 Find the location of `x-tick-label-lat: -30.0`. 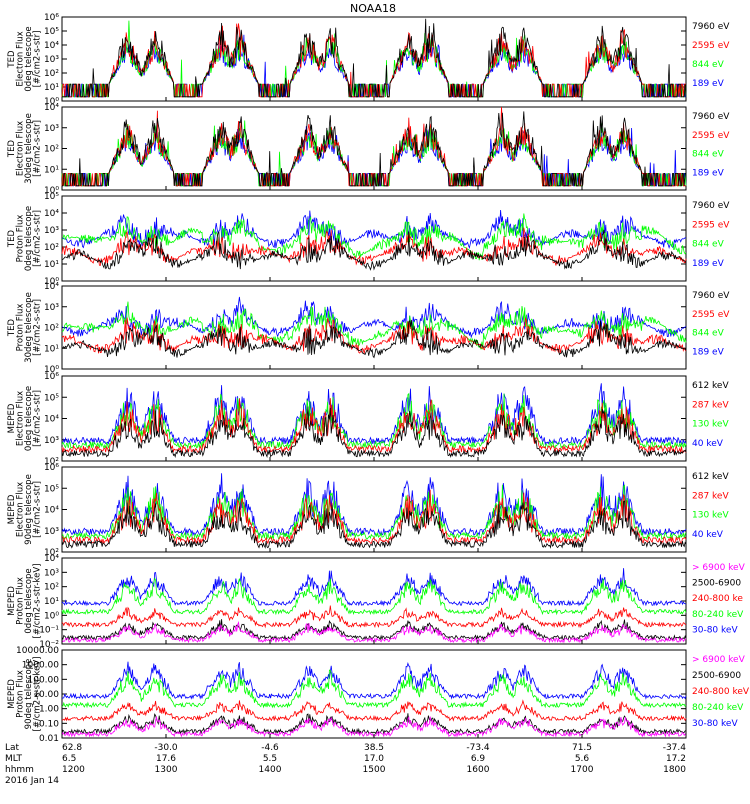

x-tick-label-lat: -30.0 is located at coordinates (166, 748).